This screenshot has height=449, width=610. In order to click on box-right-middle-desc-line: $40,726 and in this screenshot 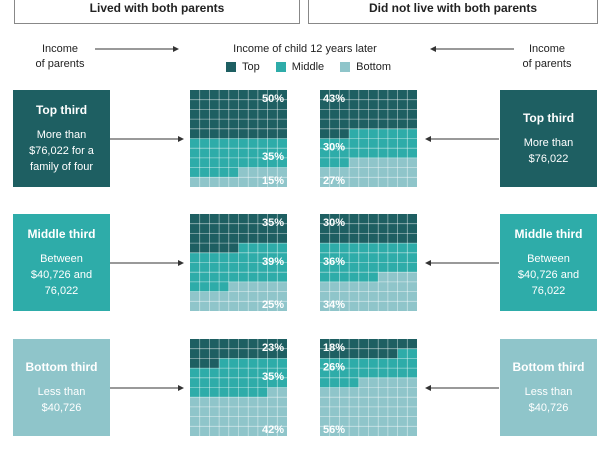, I will do `click(548, 274)`.